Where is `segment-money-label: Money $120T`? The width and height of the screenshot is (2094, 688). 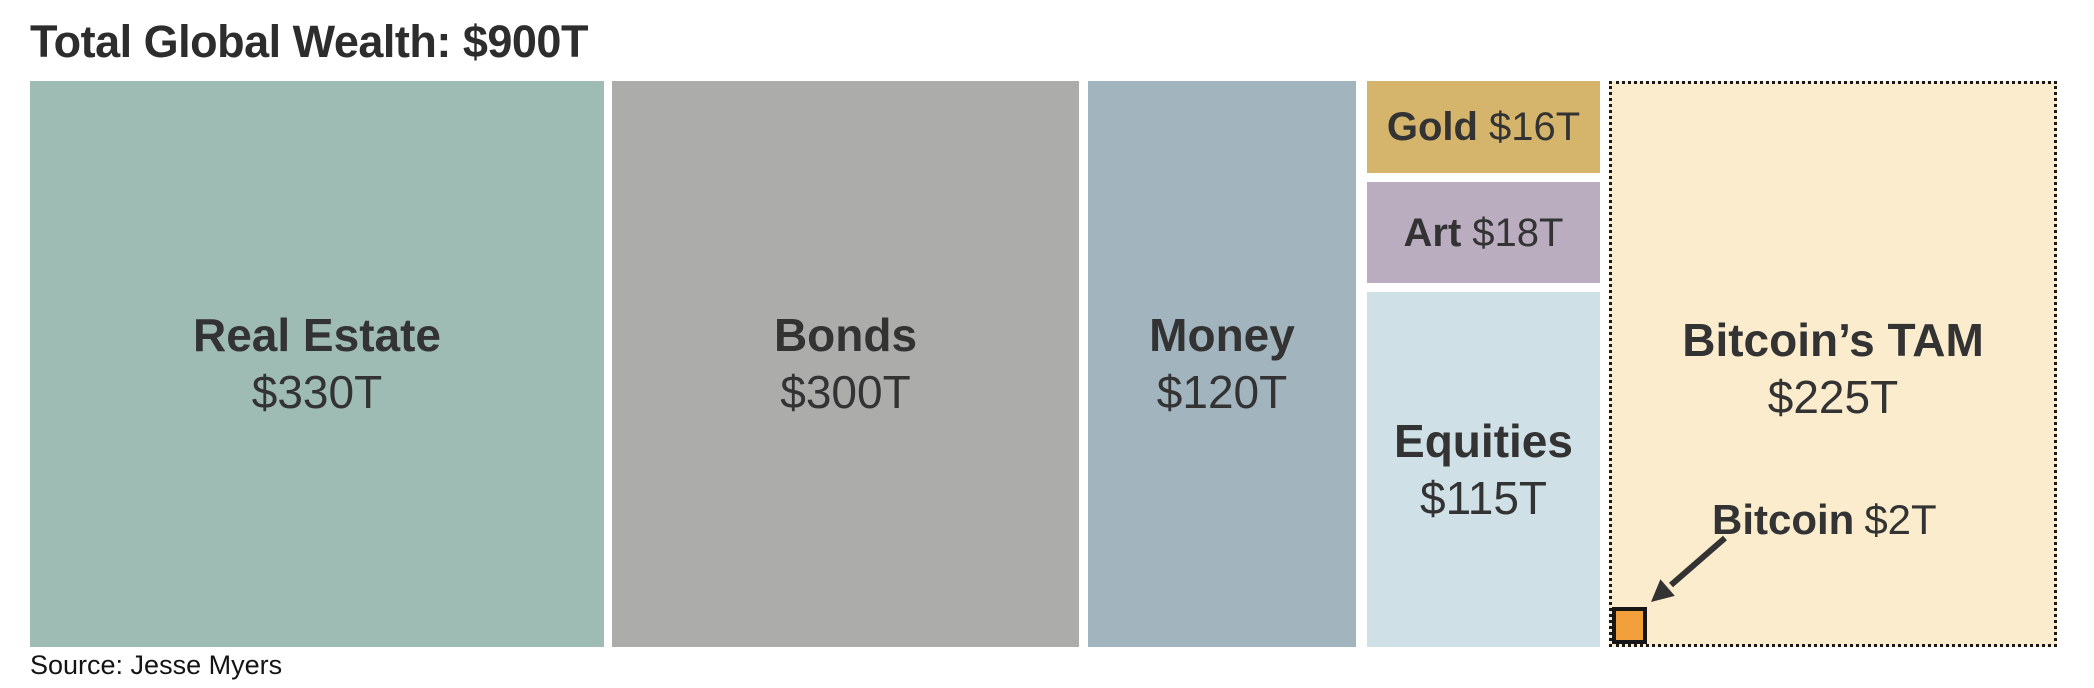 segment-money-label: Money $120T is located at coordinates (1222, 364).